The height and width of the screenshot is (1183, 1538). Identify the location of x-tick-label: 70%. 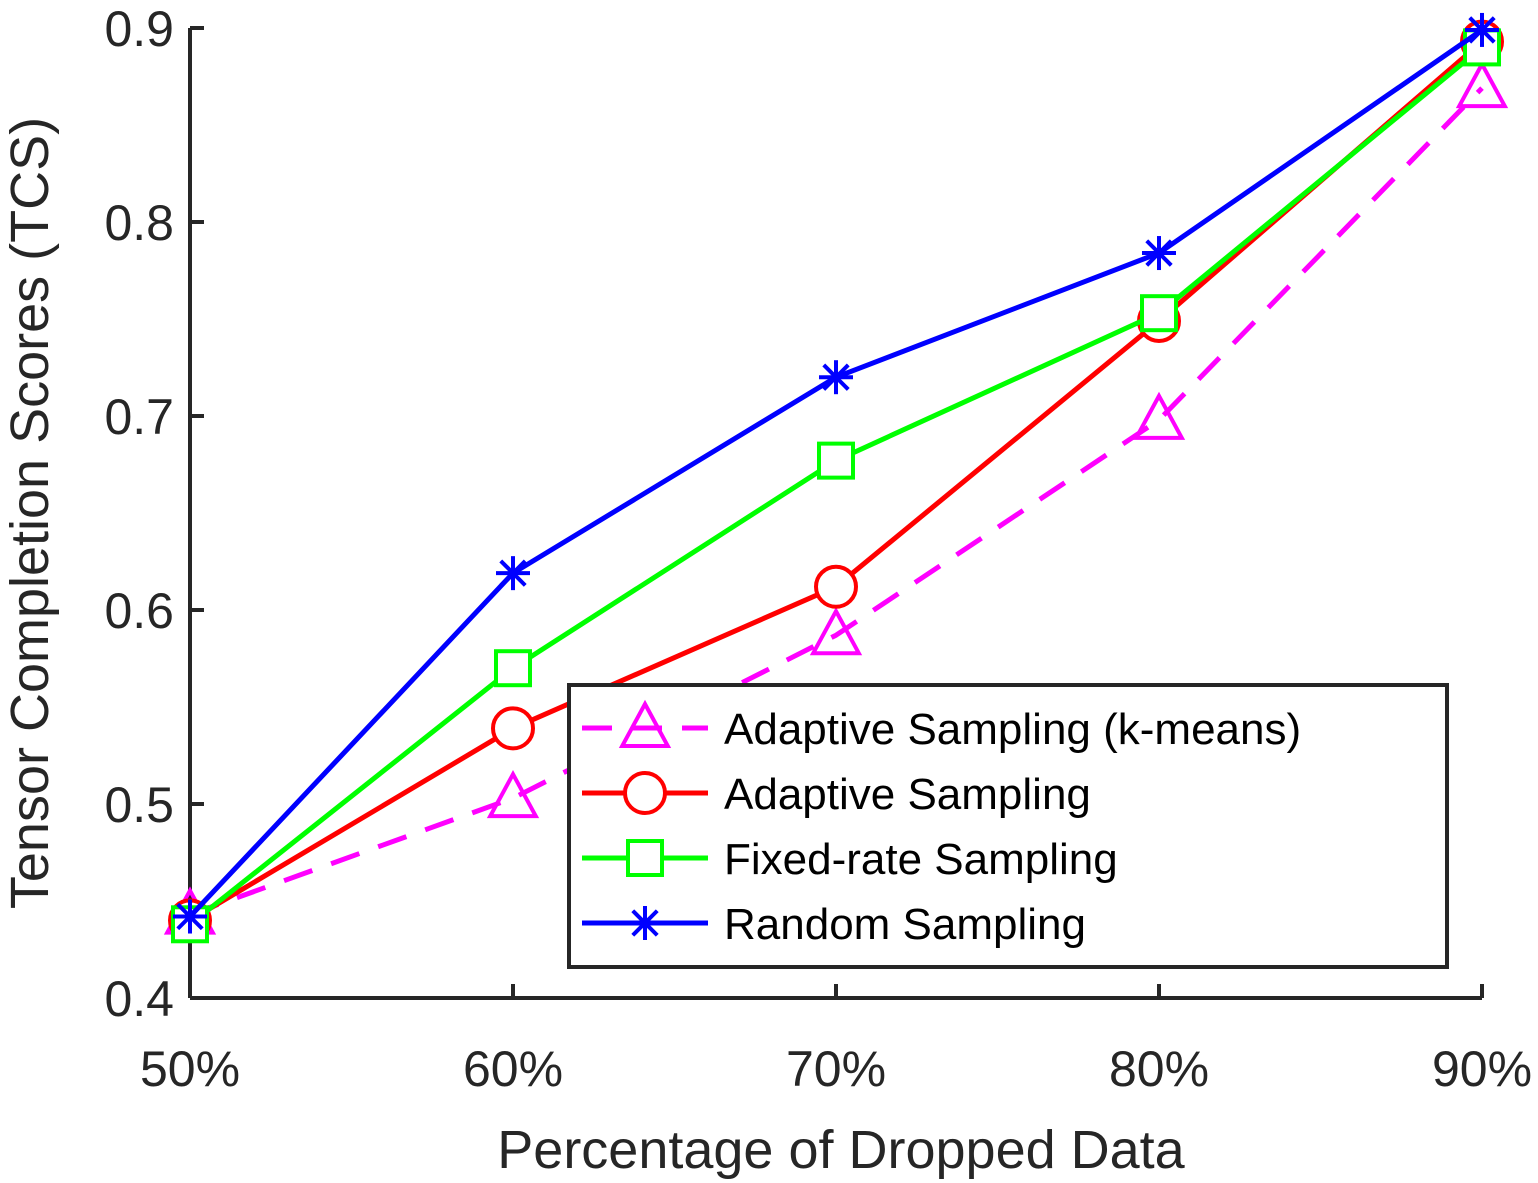
(836, 1069).